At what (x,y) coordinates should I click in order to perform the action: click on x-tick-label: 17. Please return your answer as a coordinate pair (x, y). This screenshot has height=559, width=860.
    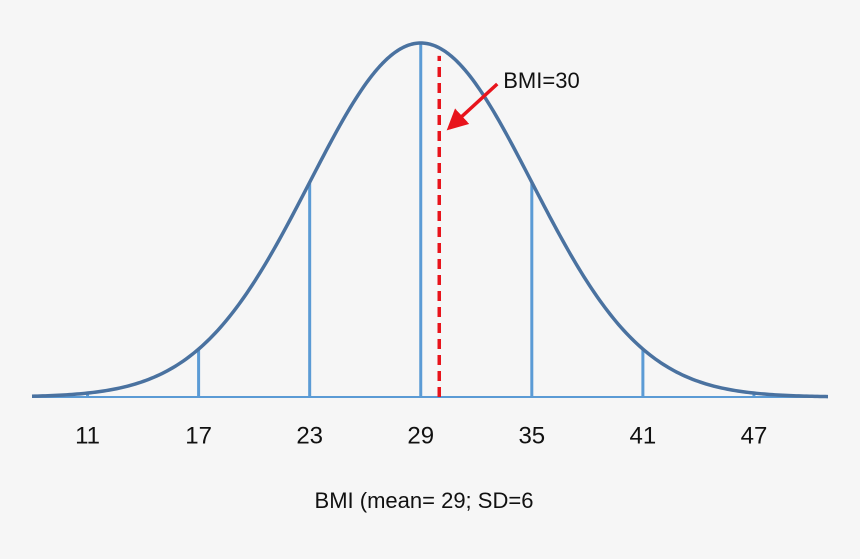
    Looking at the image, I should click on (198, 435).